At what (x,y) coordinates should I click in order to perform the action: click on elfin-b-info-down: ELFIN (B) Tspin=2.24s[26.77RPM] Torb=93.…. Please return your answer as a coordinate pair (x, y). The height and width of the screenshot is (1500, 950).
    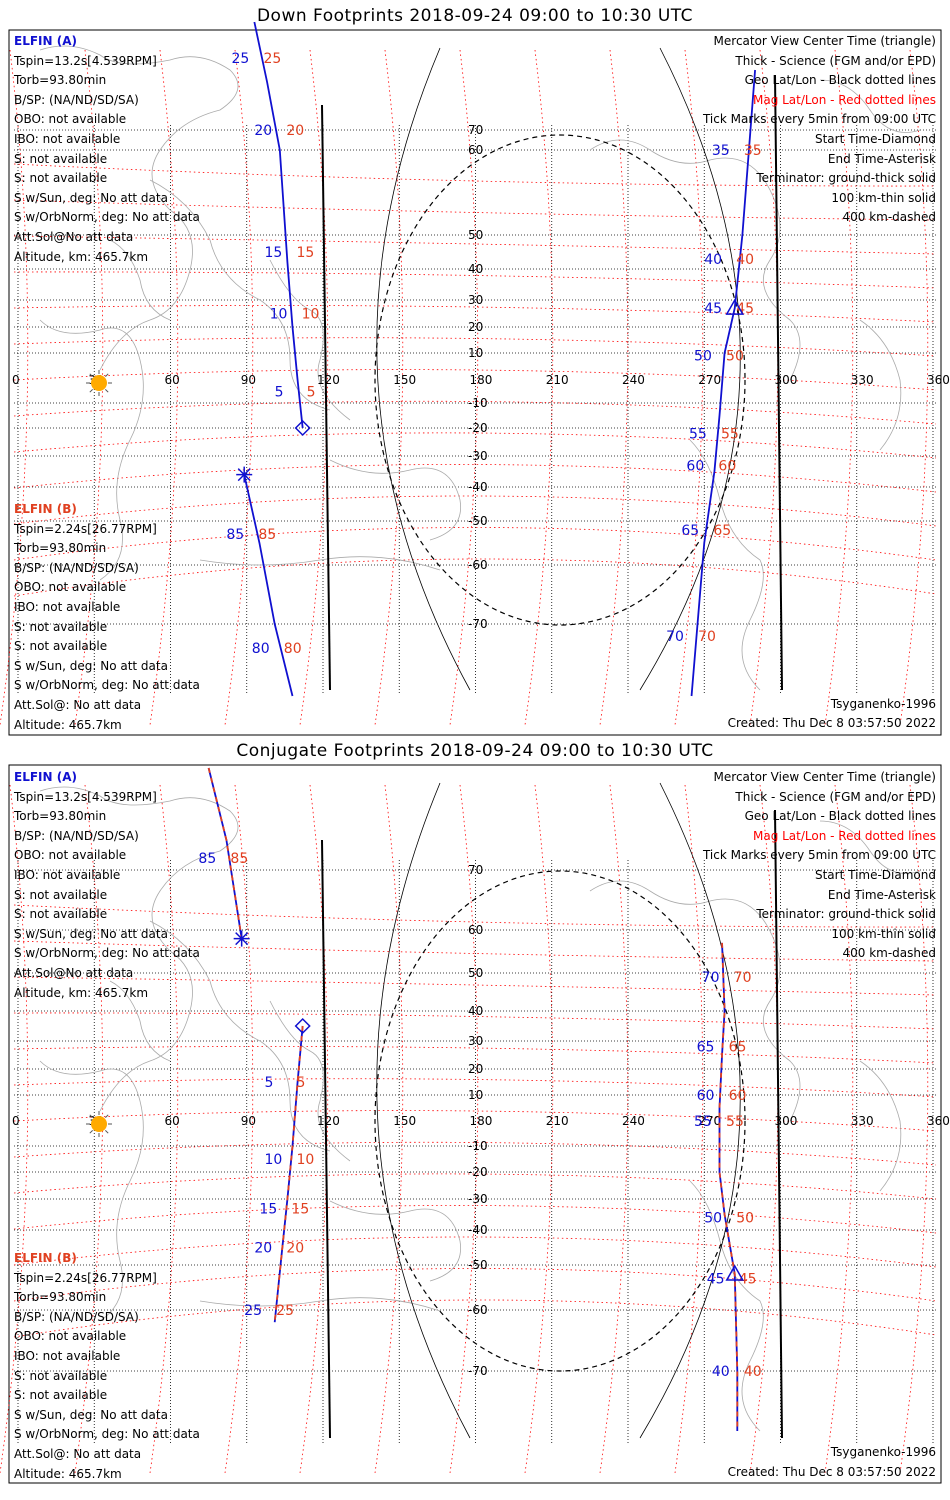
    Looking at the image, I should click on (107, 617).